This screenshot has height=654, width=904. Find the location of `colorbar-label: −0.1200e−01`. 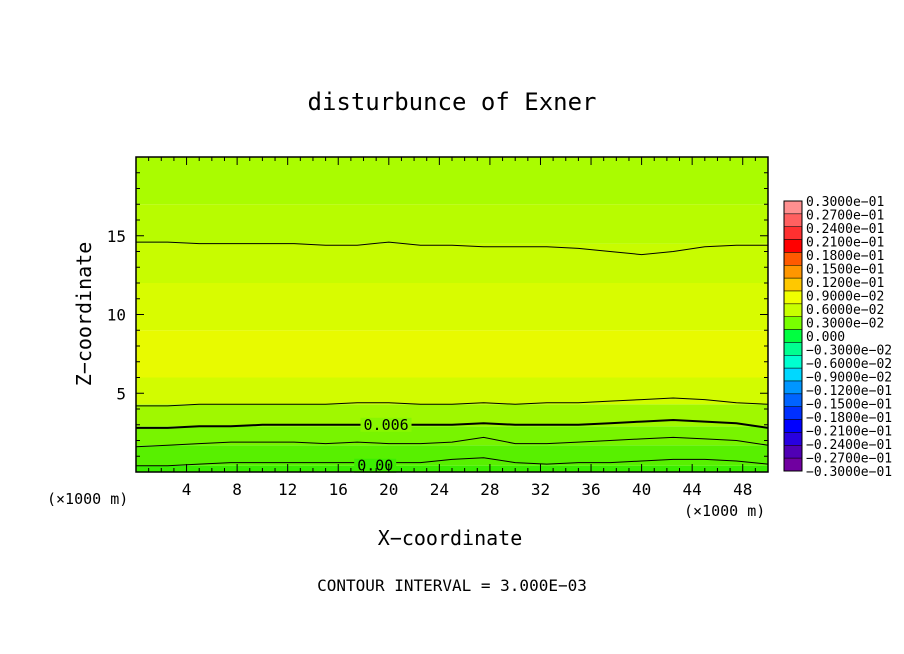

colorbar-label: −0.1200e−01 is located at coordinates (849, 391).